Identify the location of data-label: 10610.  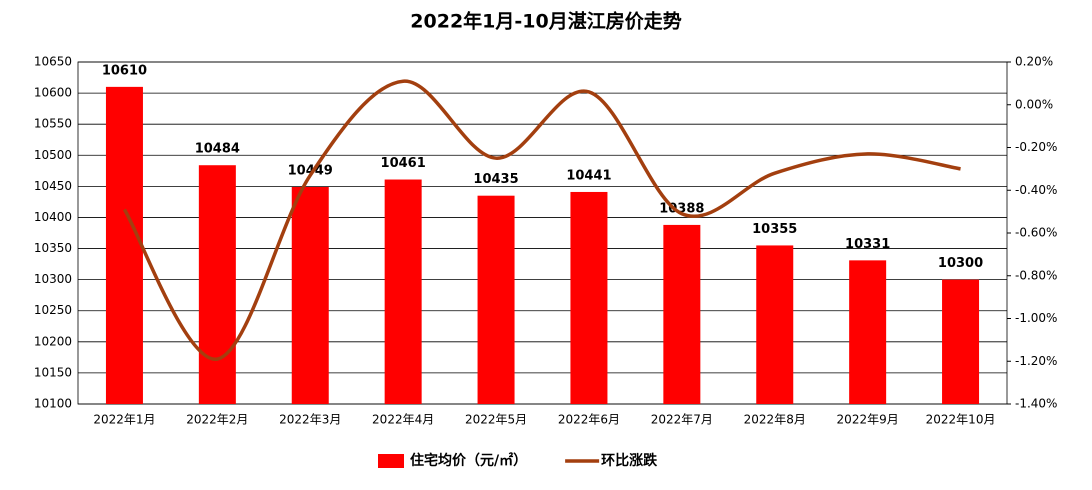
(124, 70).